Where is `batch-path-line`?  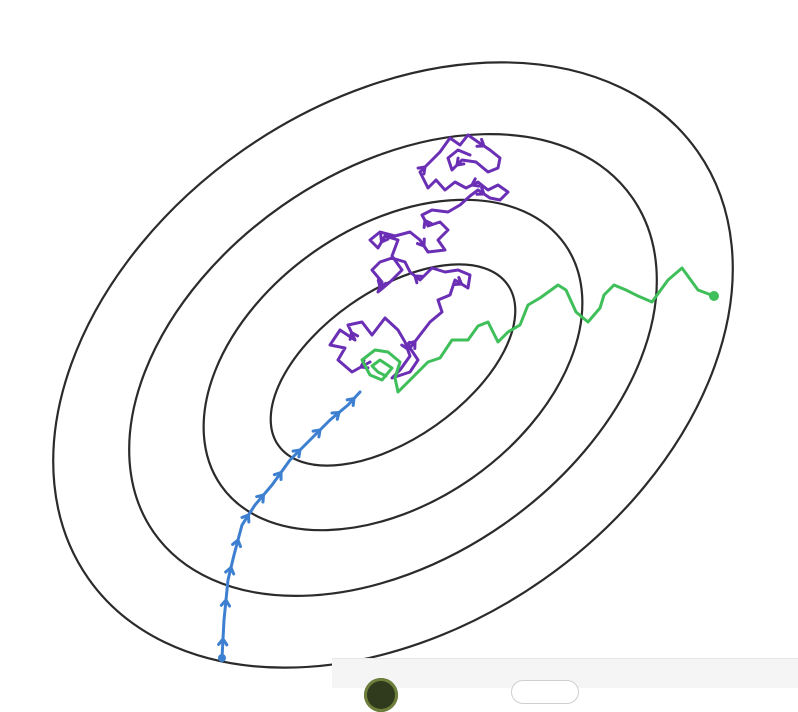
batch-path-line is located at coordinates (291, 525).